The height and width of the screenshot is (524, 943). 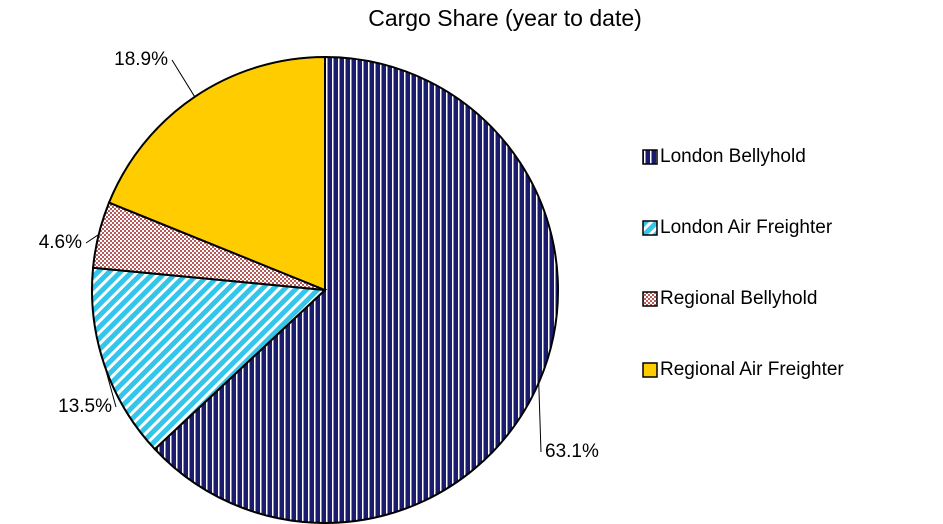 I want to click on value-label: 4.6%, so click(x=60, y=242).